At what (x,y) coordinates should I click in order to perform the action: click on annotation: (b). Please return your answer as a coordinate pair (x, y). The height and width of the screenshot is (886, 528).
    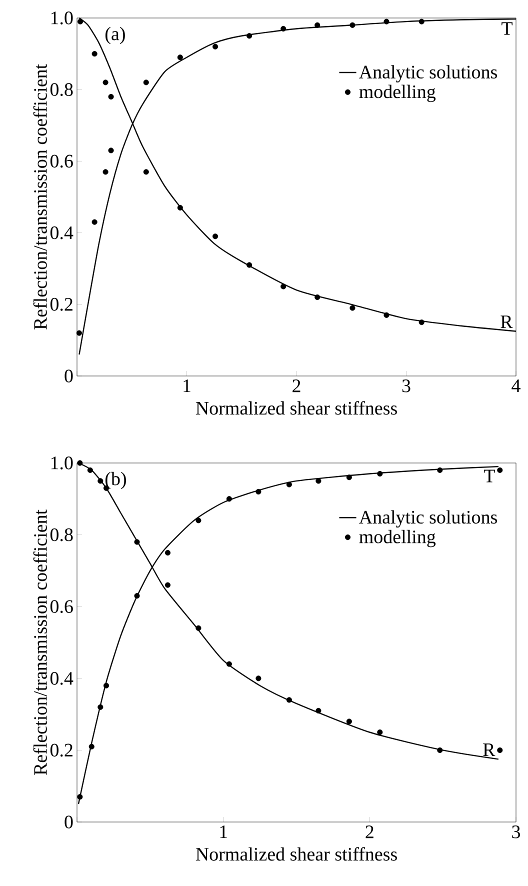
    Looking at the image, I should click on (115, 481).